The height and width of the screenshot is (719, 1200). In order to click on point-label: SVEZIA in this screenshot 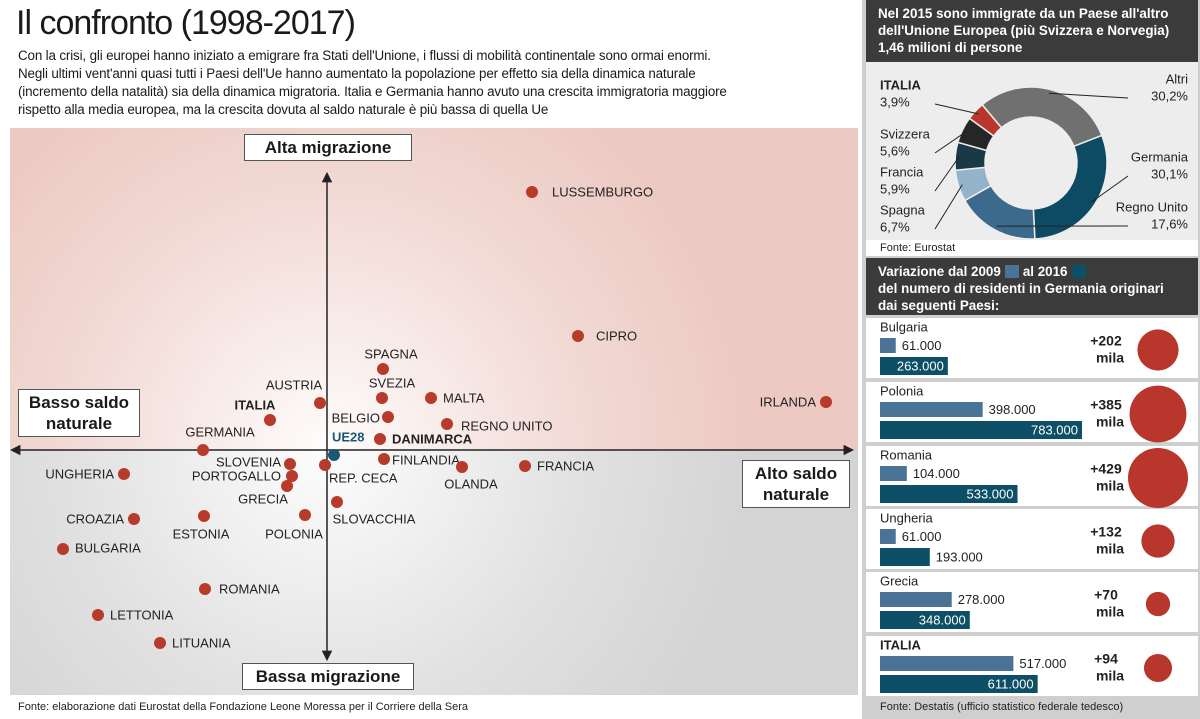, I will do `click(392, 382)`.